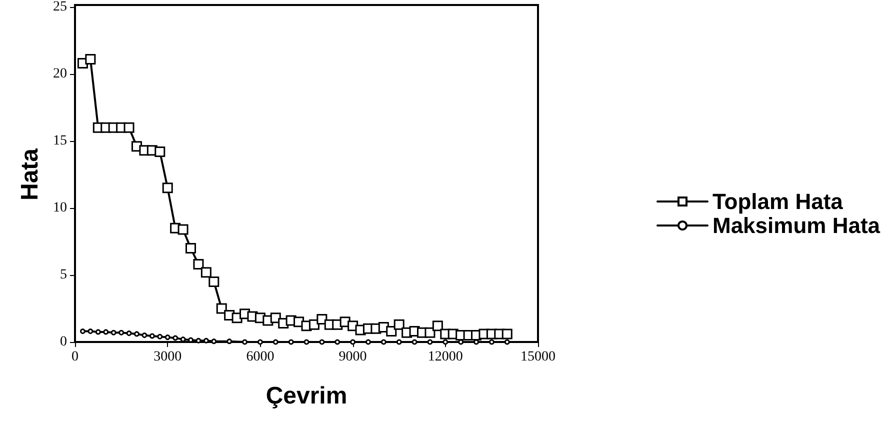 The height and width of the screenshot is (427, 890). Describe the element at coordinates (75, 357) in the screenshot. I see `x-tick-label: 0` at that location.